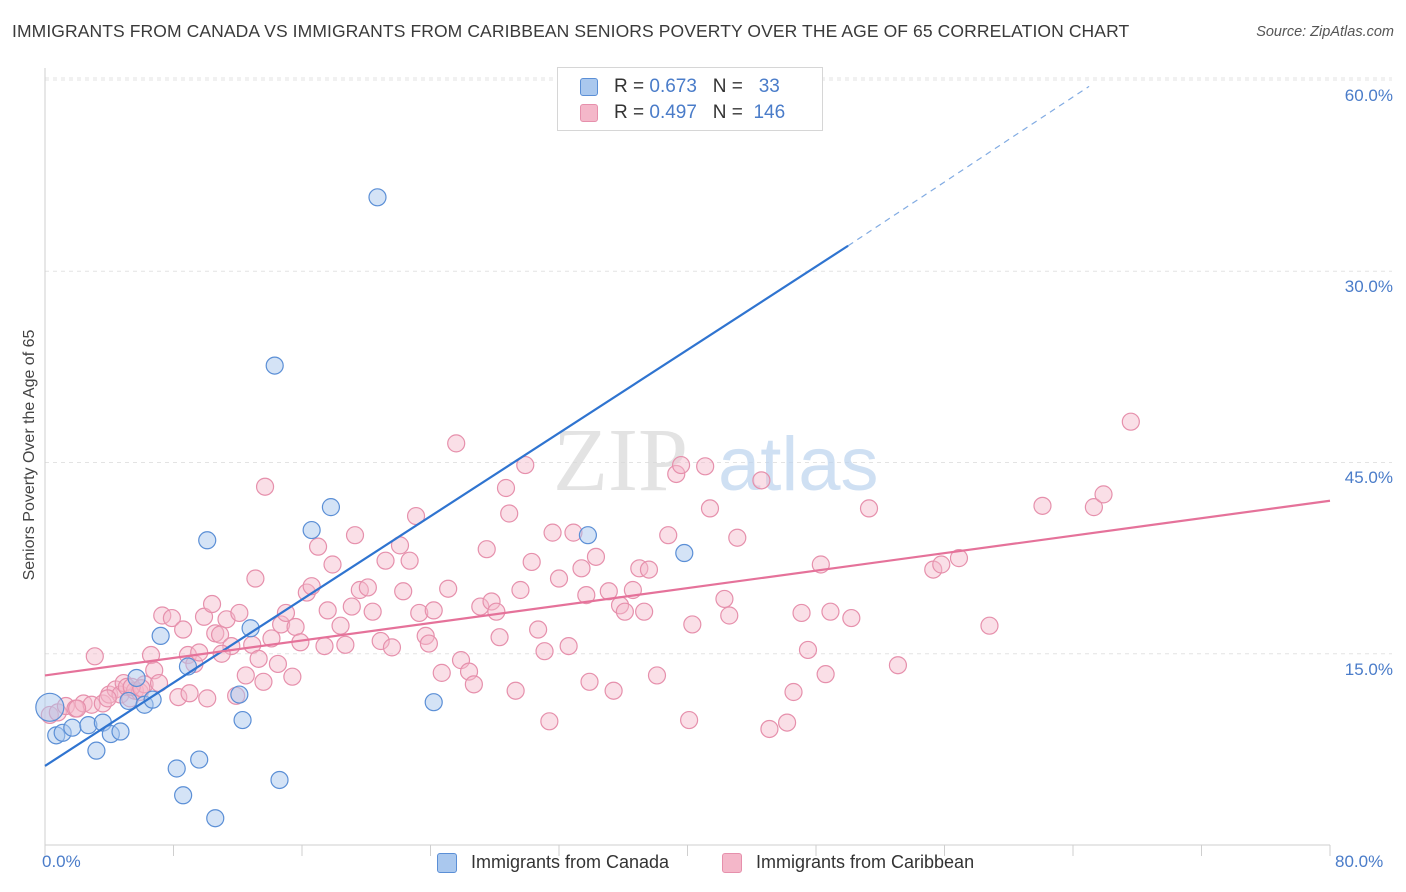 The height and width of the screenshot is (892, 1406). Describe the element at coordinates (769, 112) in the screenshot. I see `legend-caribbean-n-value: 146` at that location.